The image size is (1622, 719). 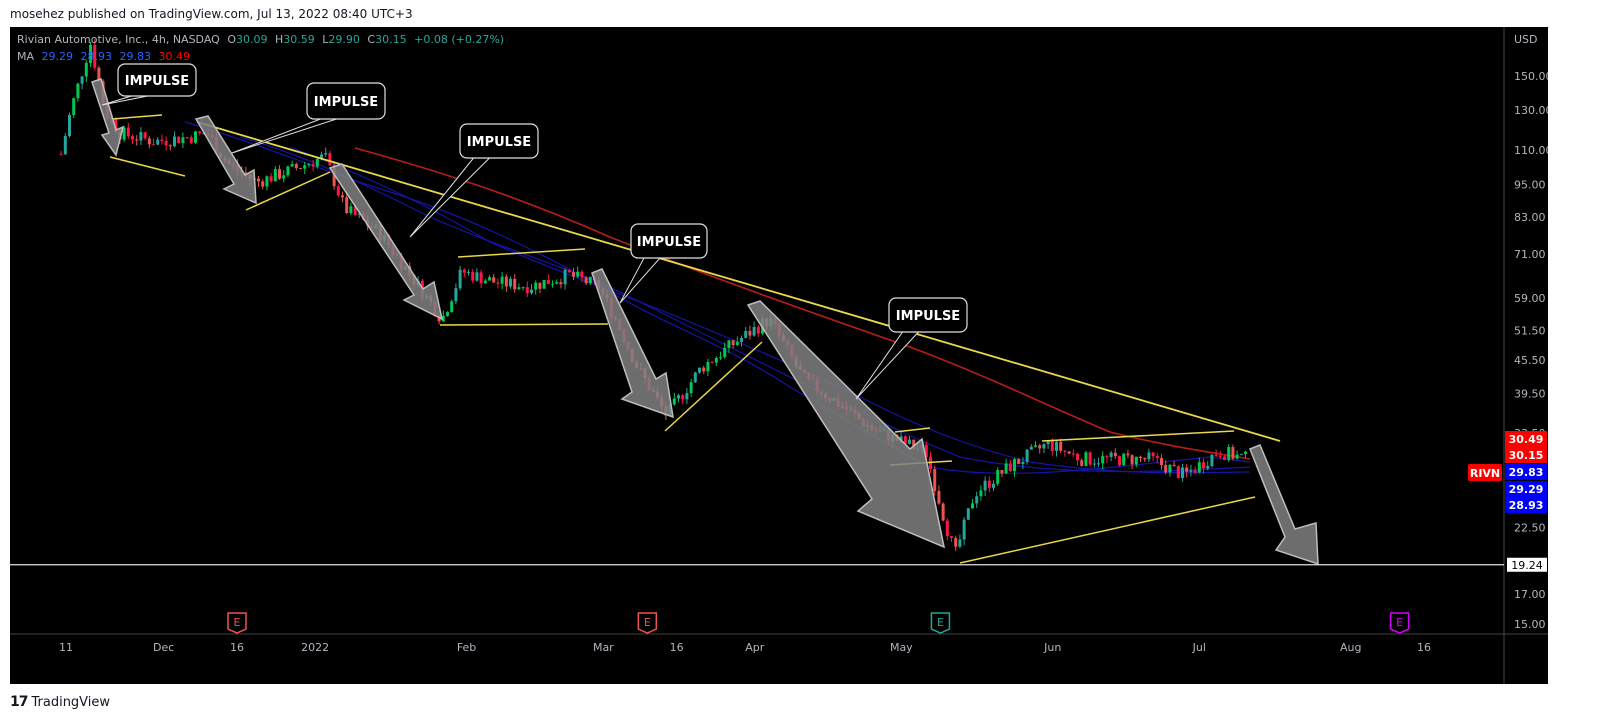 I want to click on support-line: 19.24, so click(x=778, y=564).